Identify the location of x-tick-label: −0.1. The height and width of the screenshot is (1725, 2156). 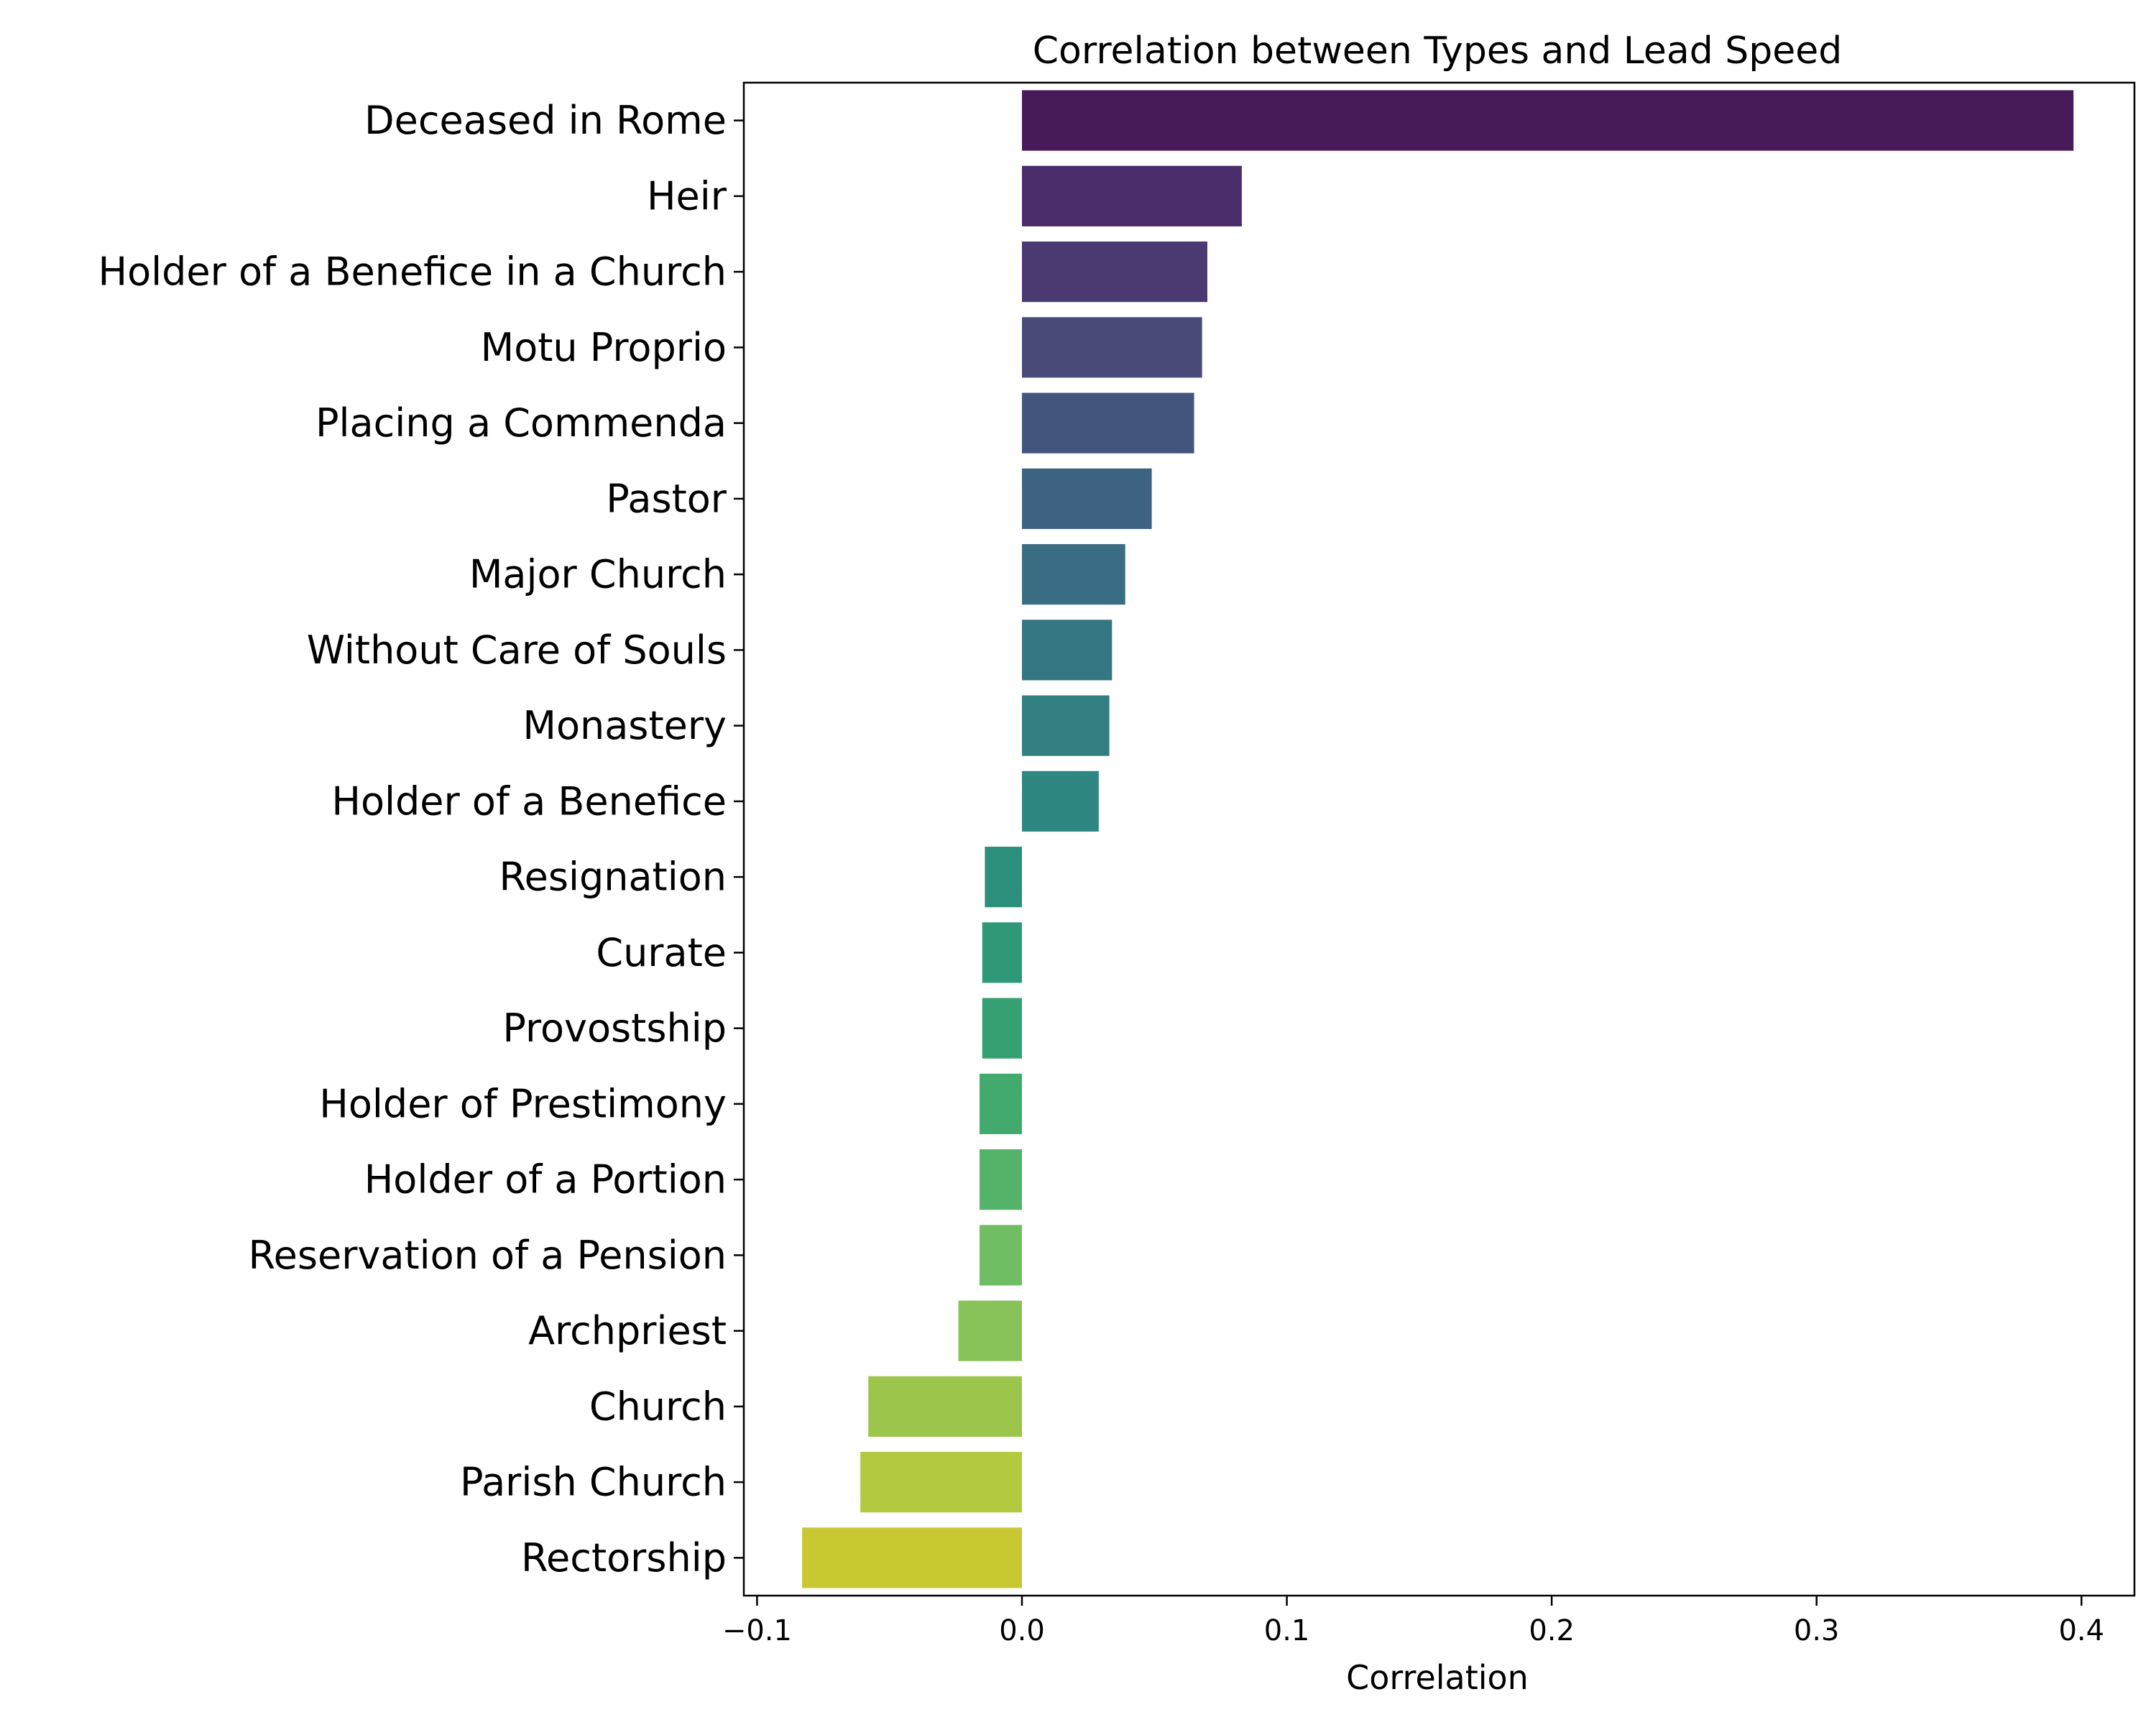
(757, 1630).